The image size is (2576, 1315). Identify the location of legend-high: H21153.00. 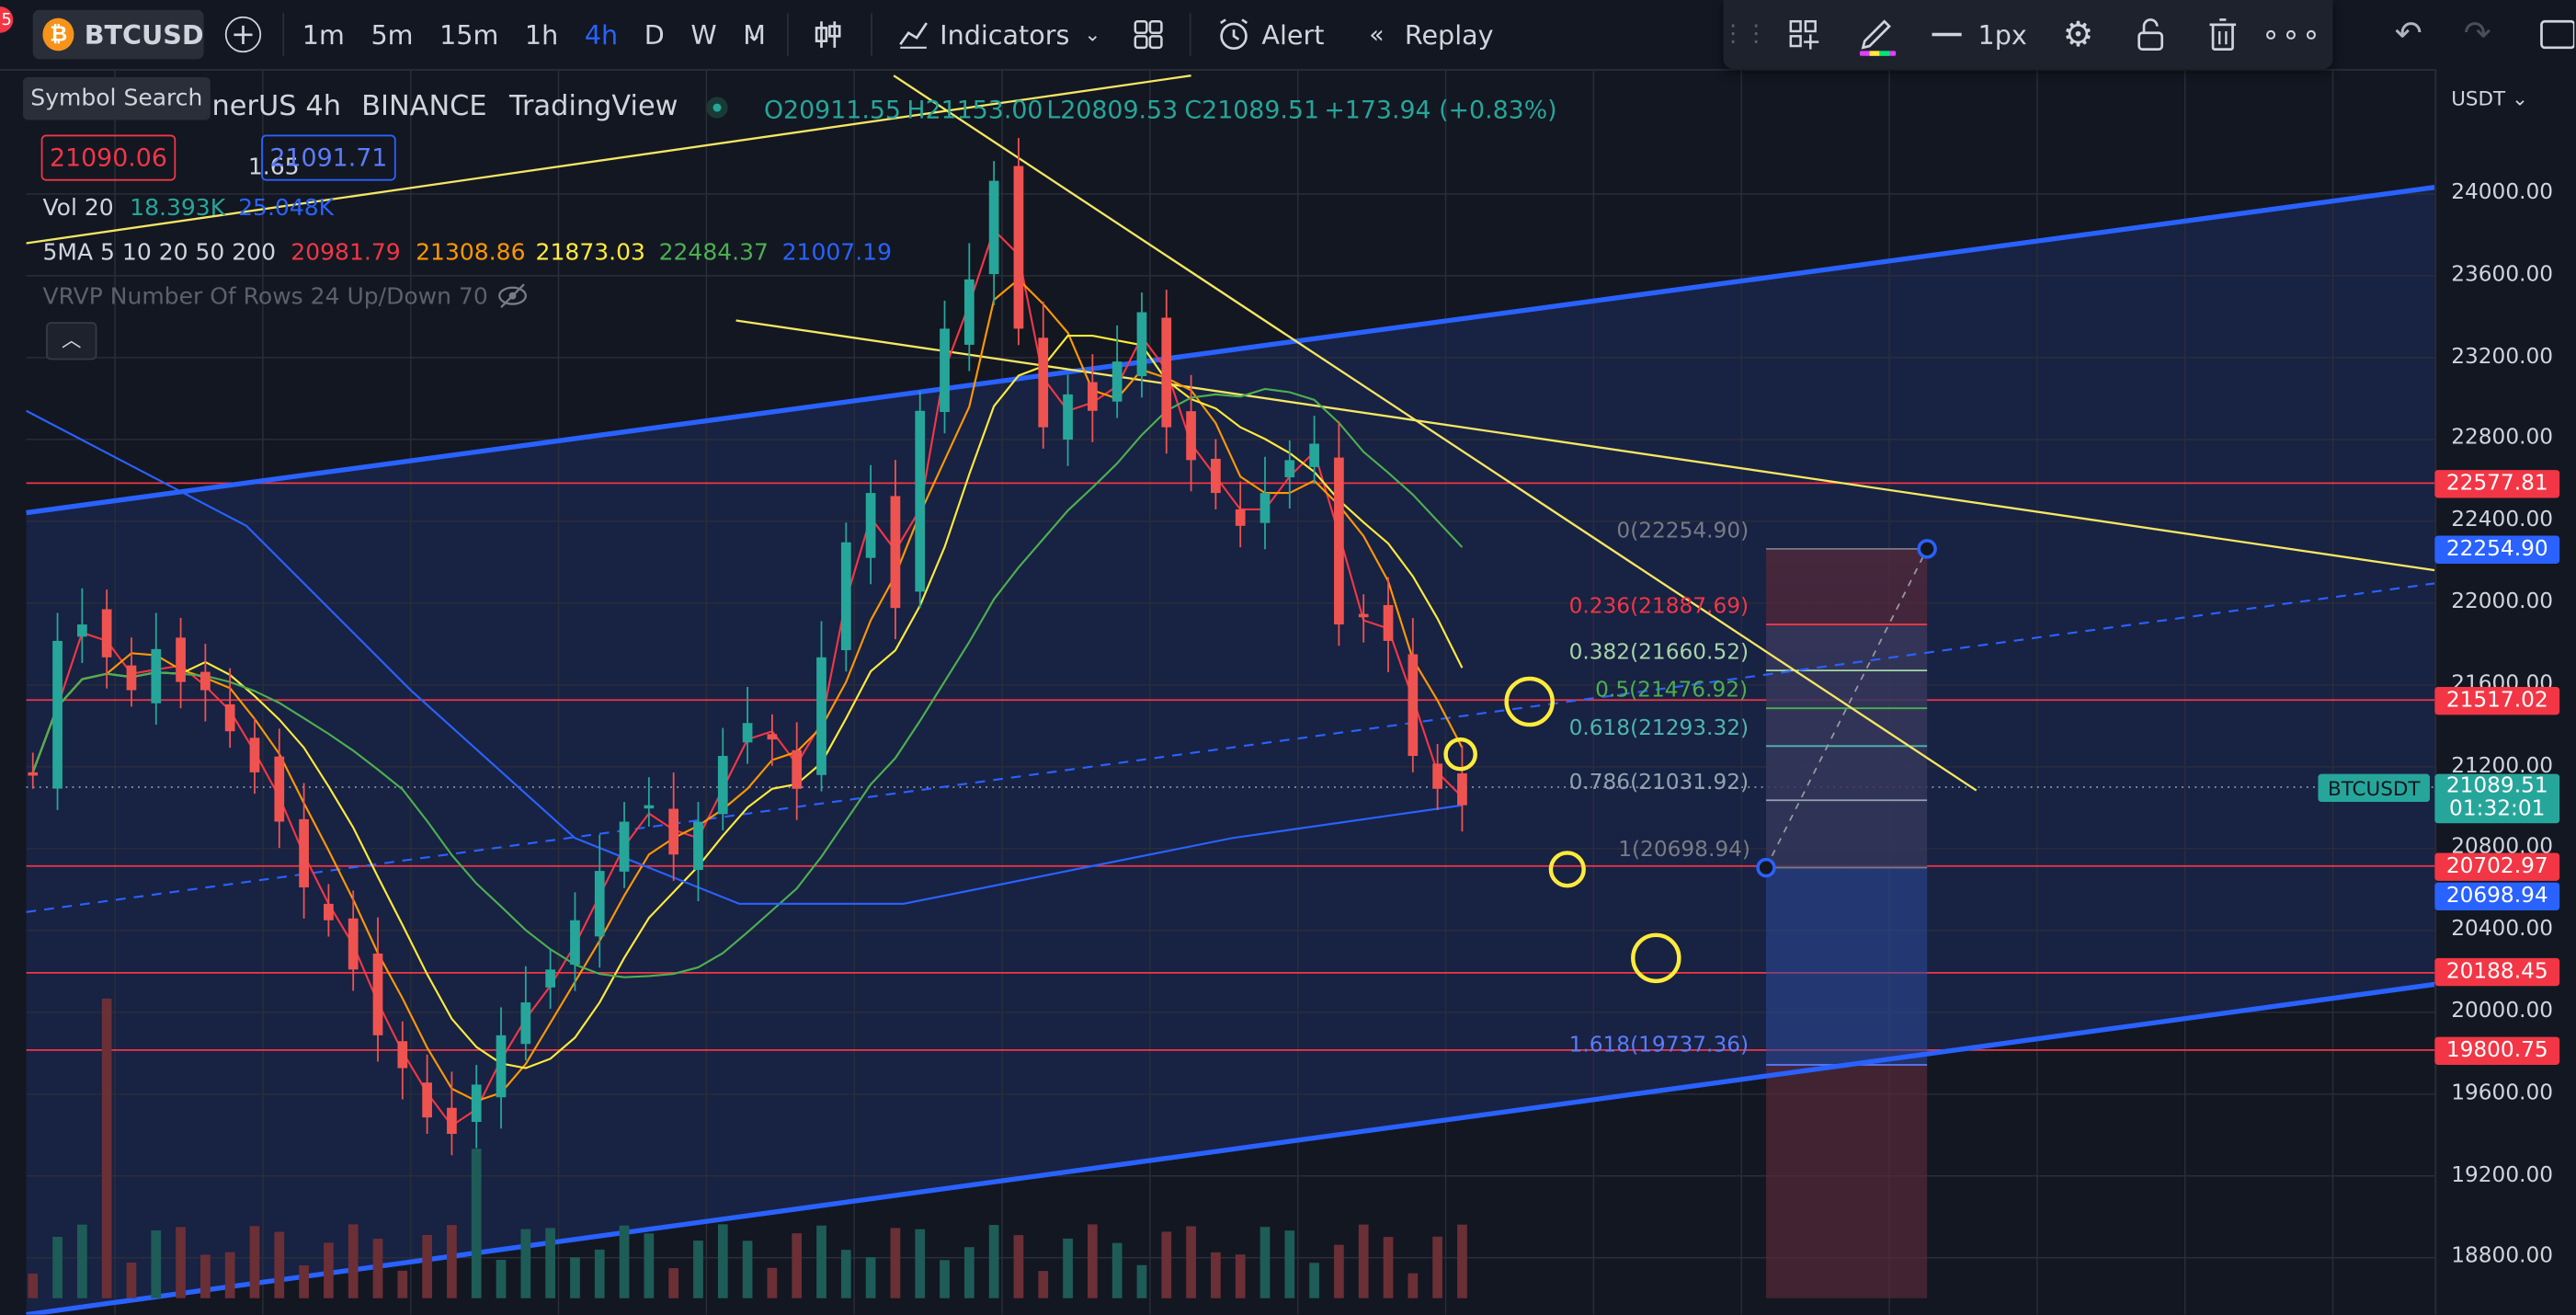
(974, 110).